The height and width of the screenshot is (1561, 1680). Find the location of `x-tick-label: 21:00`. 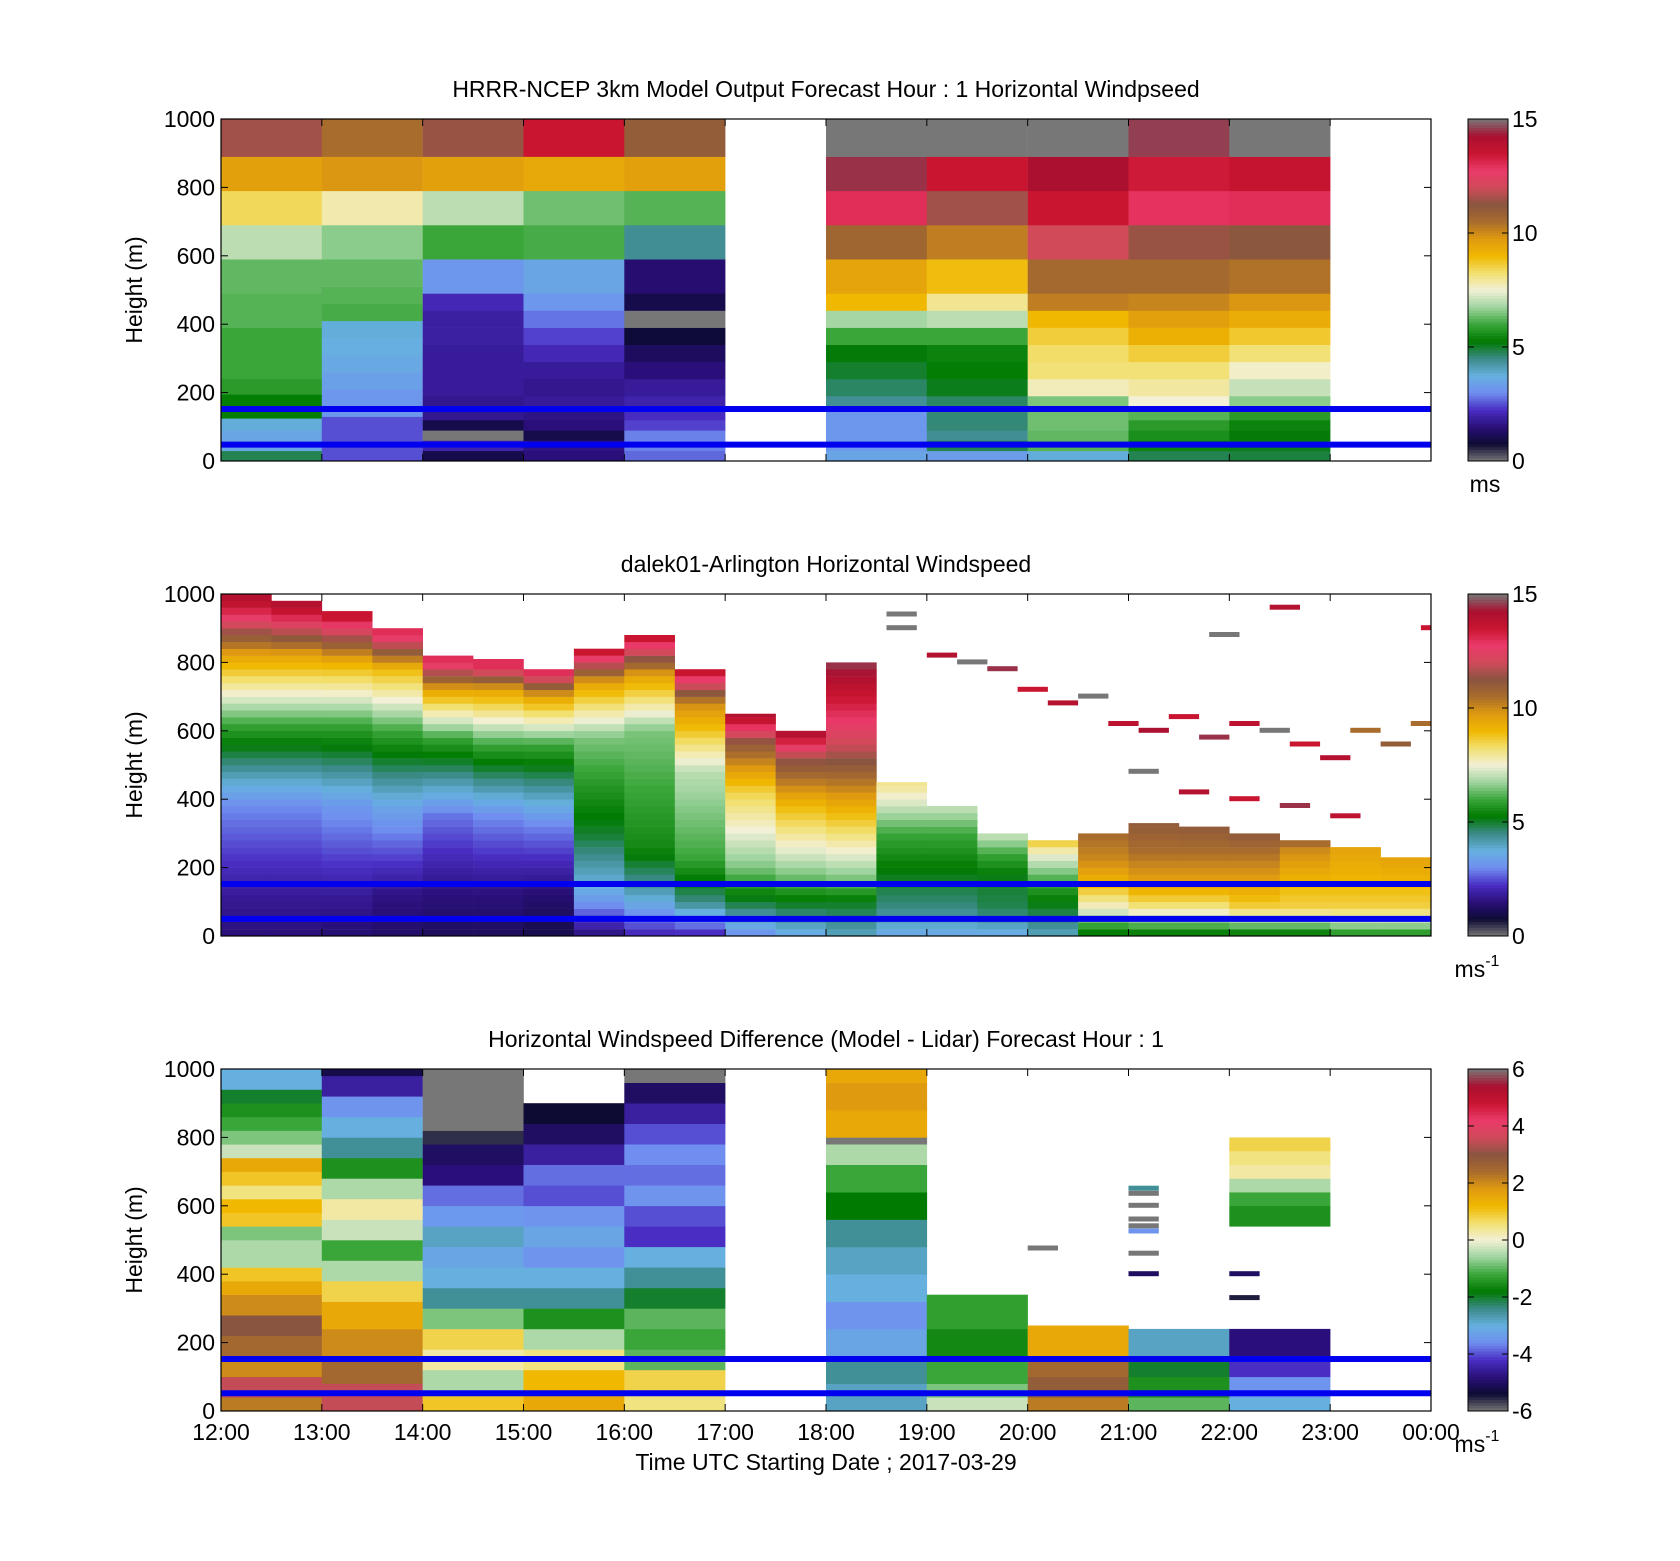

x-tick-label: 21:00 is located at coordinates (1129, 1432).